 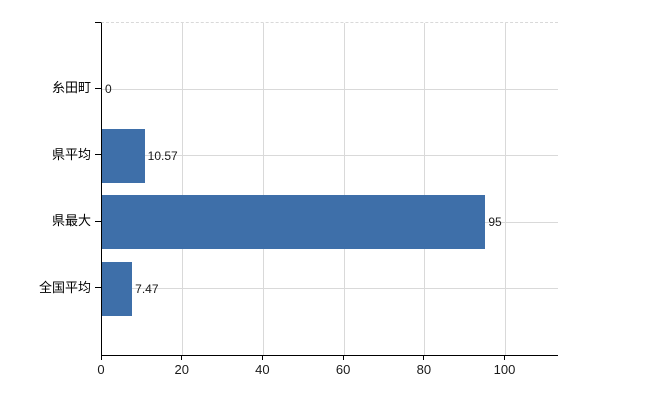 I want to click on x-axis-tick-label: 40, so click(x=262, y=369).